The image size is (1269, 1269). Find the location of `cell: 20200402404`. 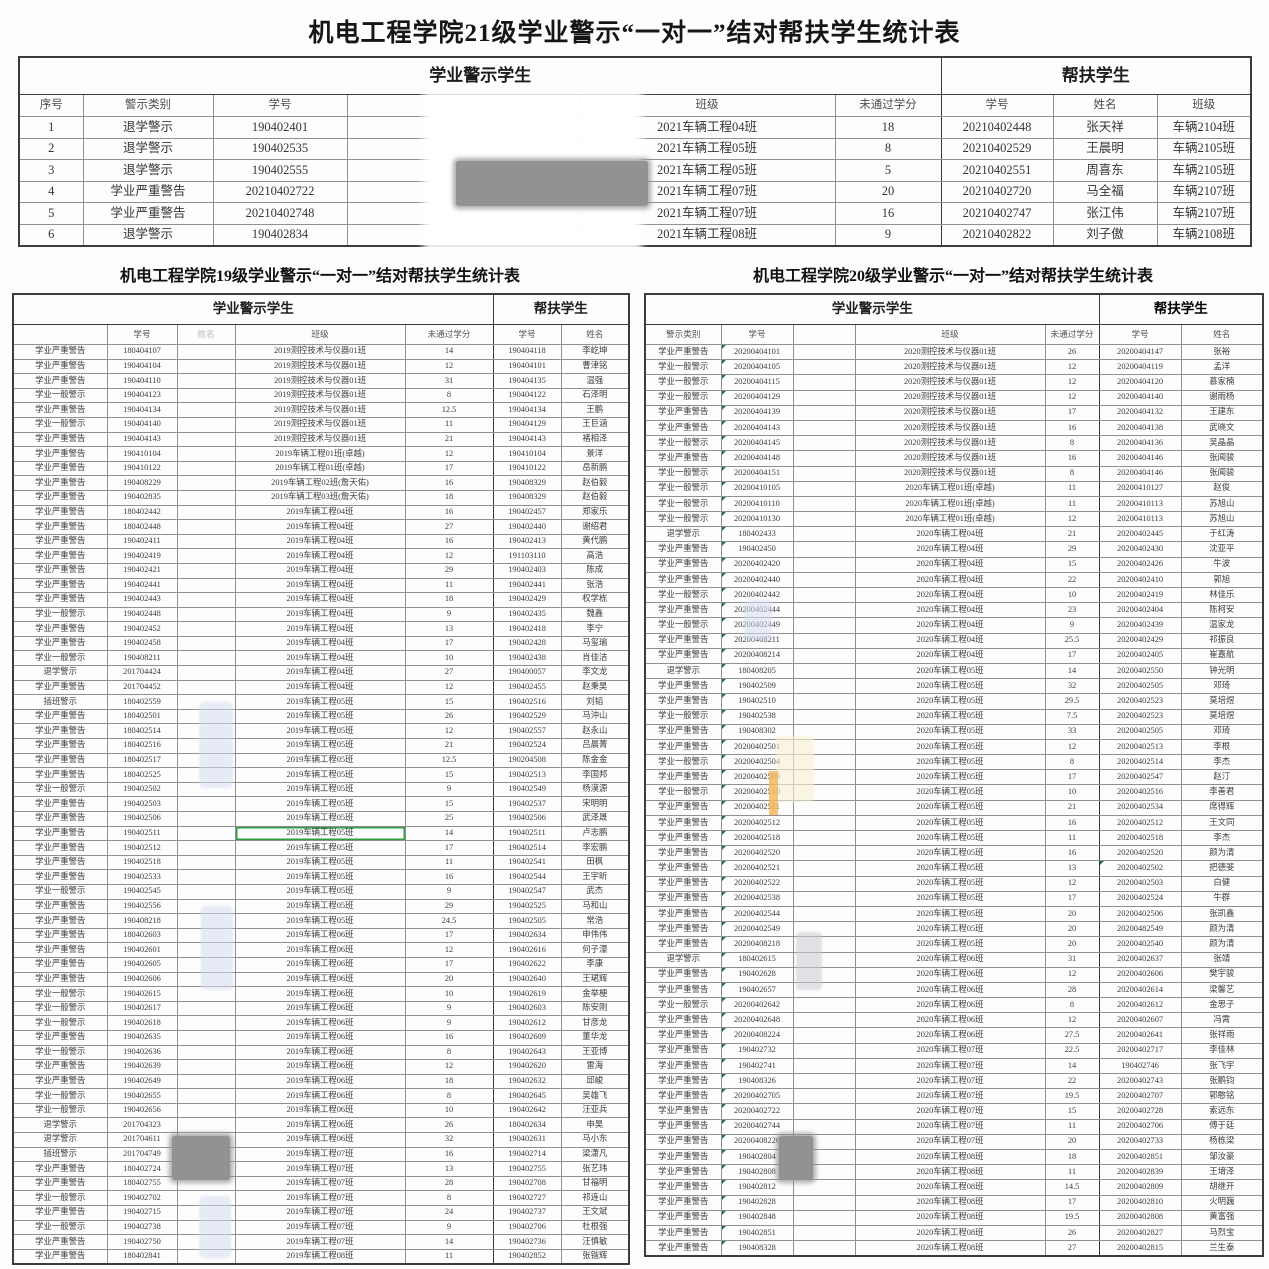

cell: 20200402404 is located at coordinates (1140, 610).